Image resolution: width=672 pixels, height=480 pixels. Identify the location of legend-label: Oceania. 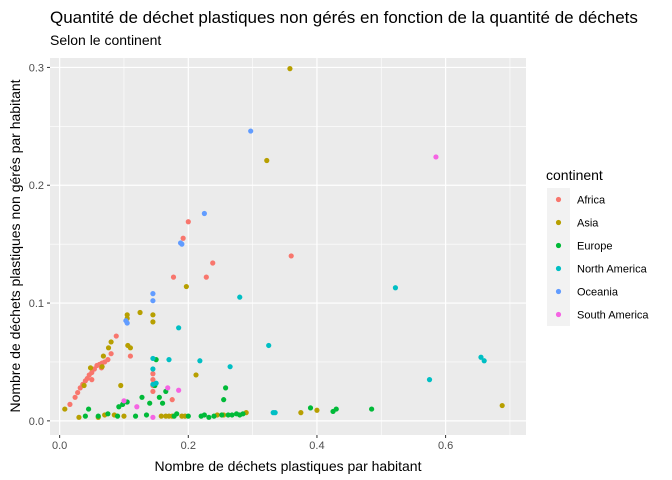
(598, 293).